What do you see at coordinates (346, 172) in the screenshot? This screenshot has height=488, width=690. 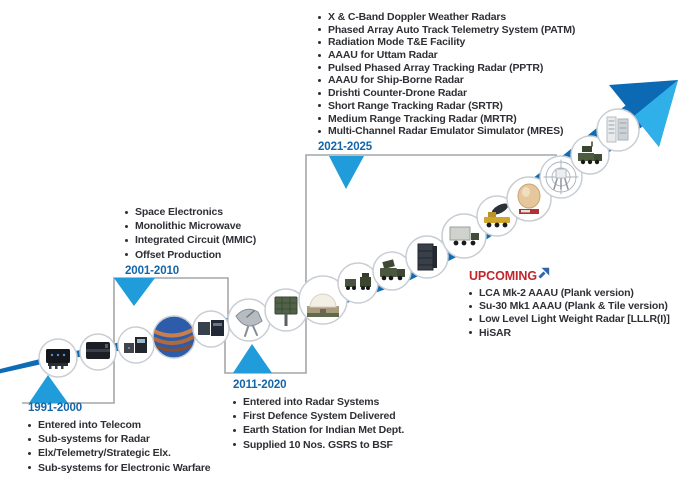 I see `triangle-marker-2021` at bounding box center [346, 172].